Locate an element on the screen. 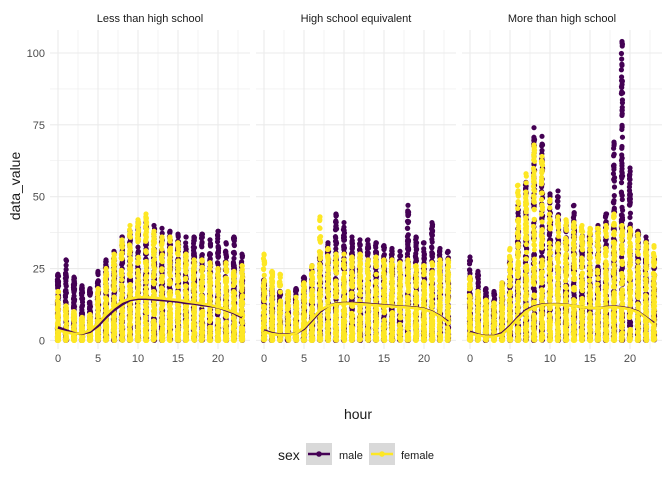 The width and height of the screenshot is (672, 480). x-tick-label: 0 is located at coordinates (58, 359).